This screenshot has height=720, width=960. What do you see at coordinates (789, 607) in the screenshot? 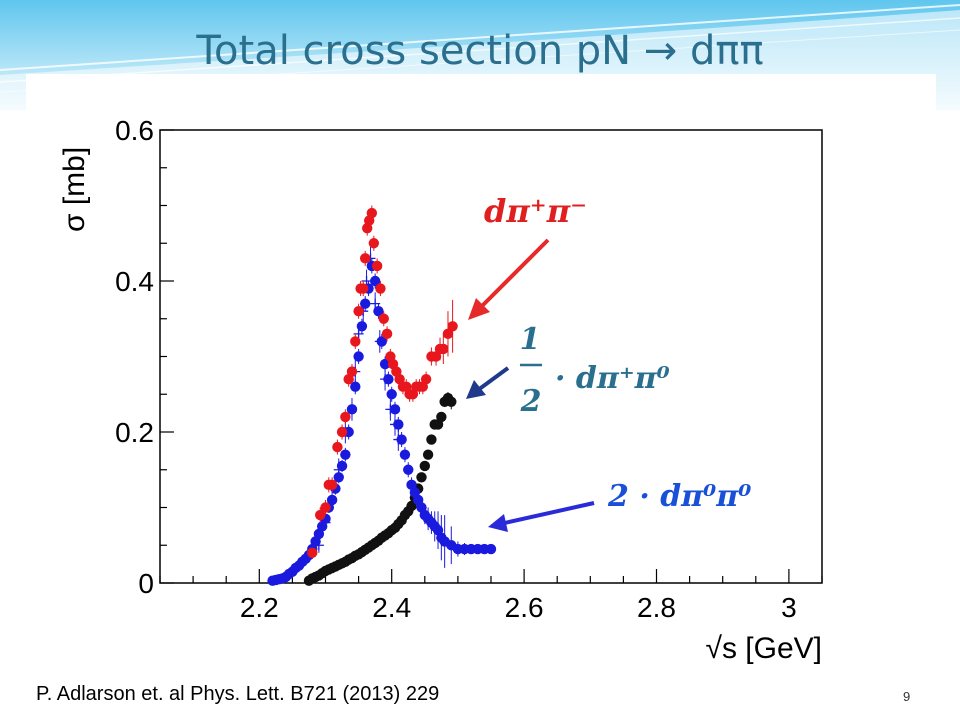
I see `x-tick-label: 3` at bounding box center [789, 607].